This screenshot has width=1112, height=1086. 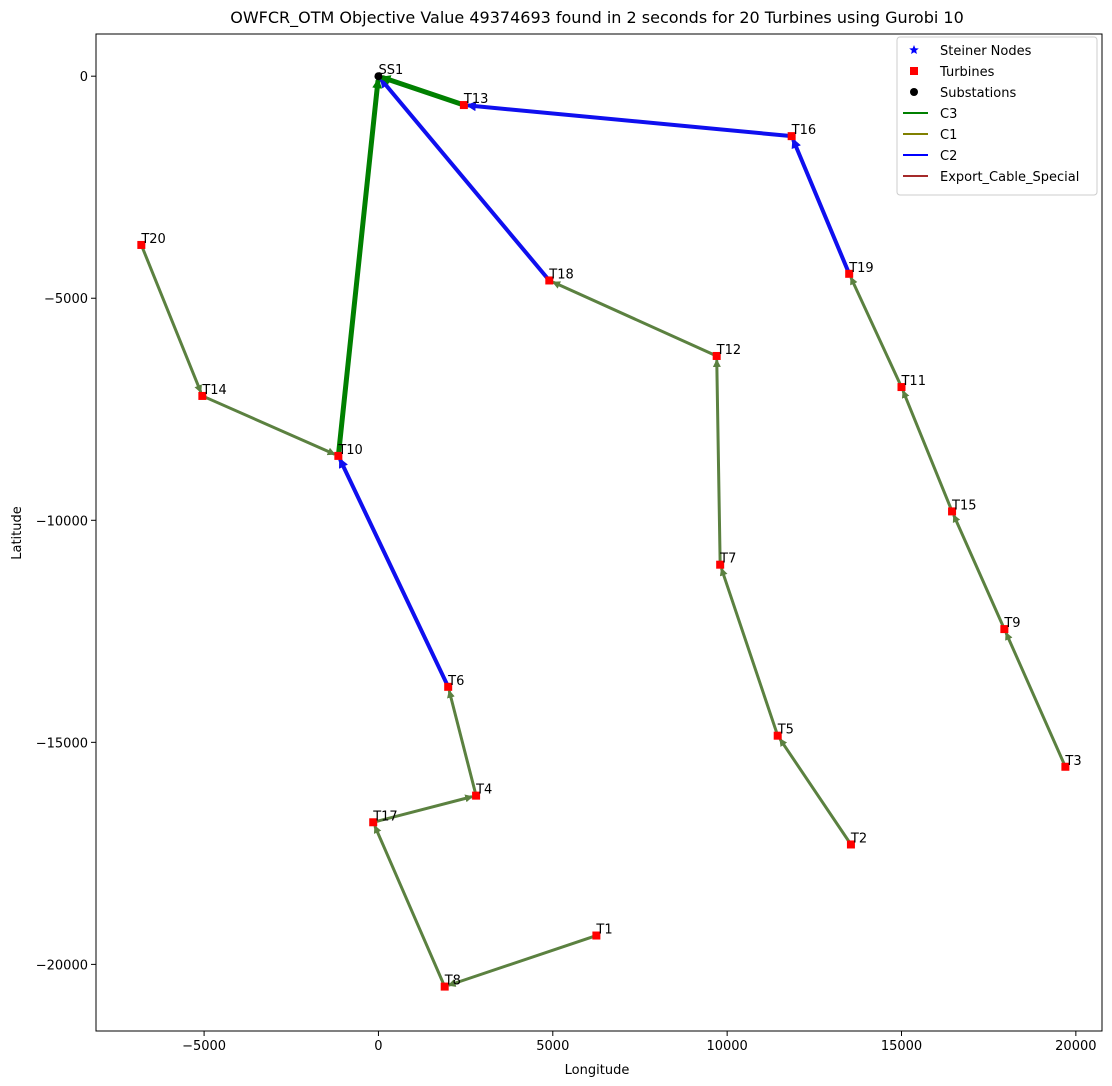 I want to click on legend-item-steiner-nodes: Steiner Nodes, so click(x=970, y=51).